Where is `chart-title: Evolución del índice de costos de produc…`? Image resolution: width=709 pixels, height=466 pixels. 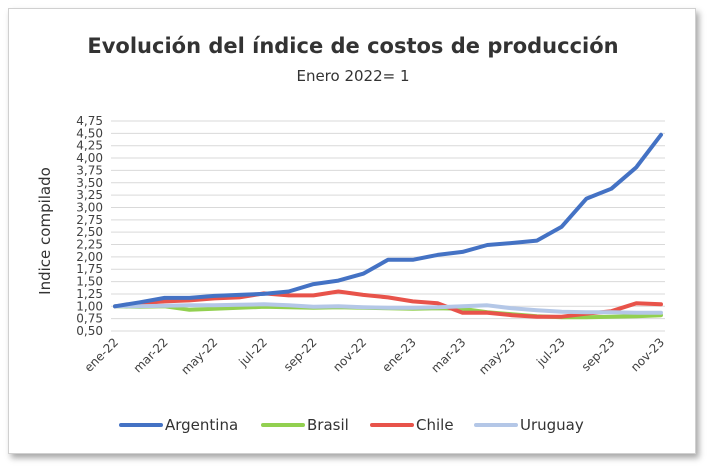 chart-title: Evolución del índice de costos de produc… is located at coordinates (352, 46).